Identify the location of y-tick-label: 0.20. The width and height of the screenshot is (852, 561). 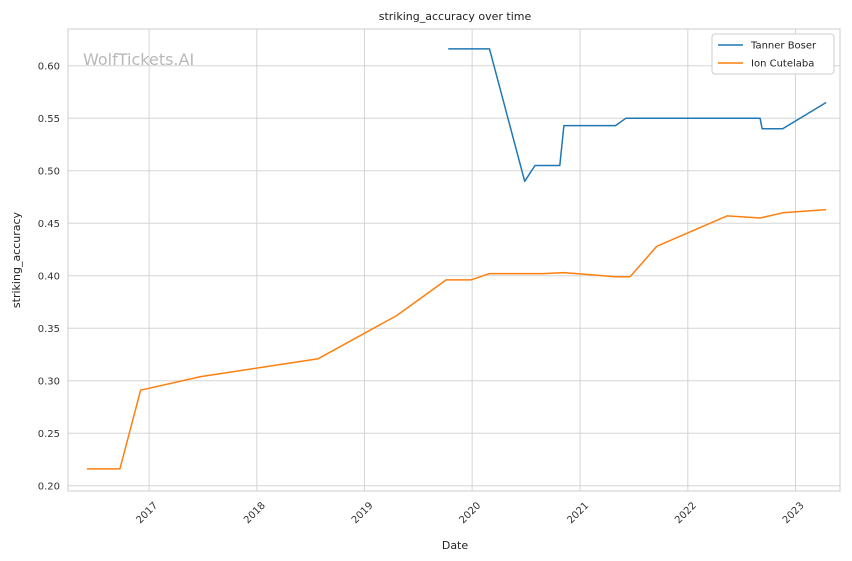
(49, 486).